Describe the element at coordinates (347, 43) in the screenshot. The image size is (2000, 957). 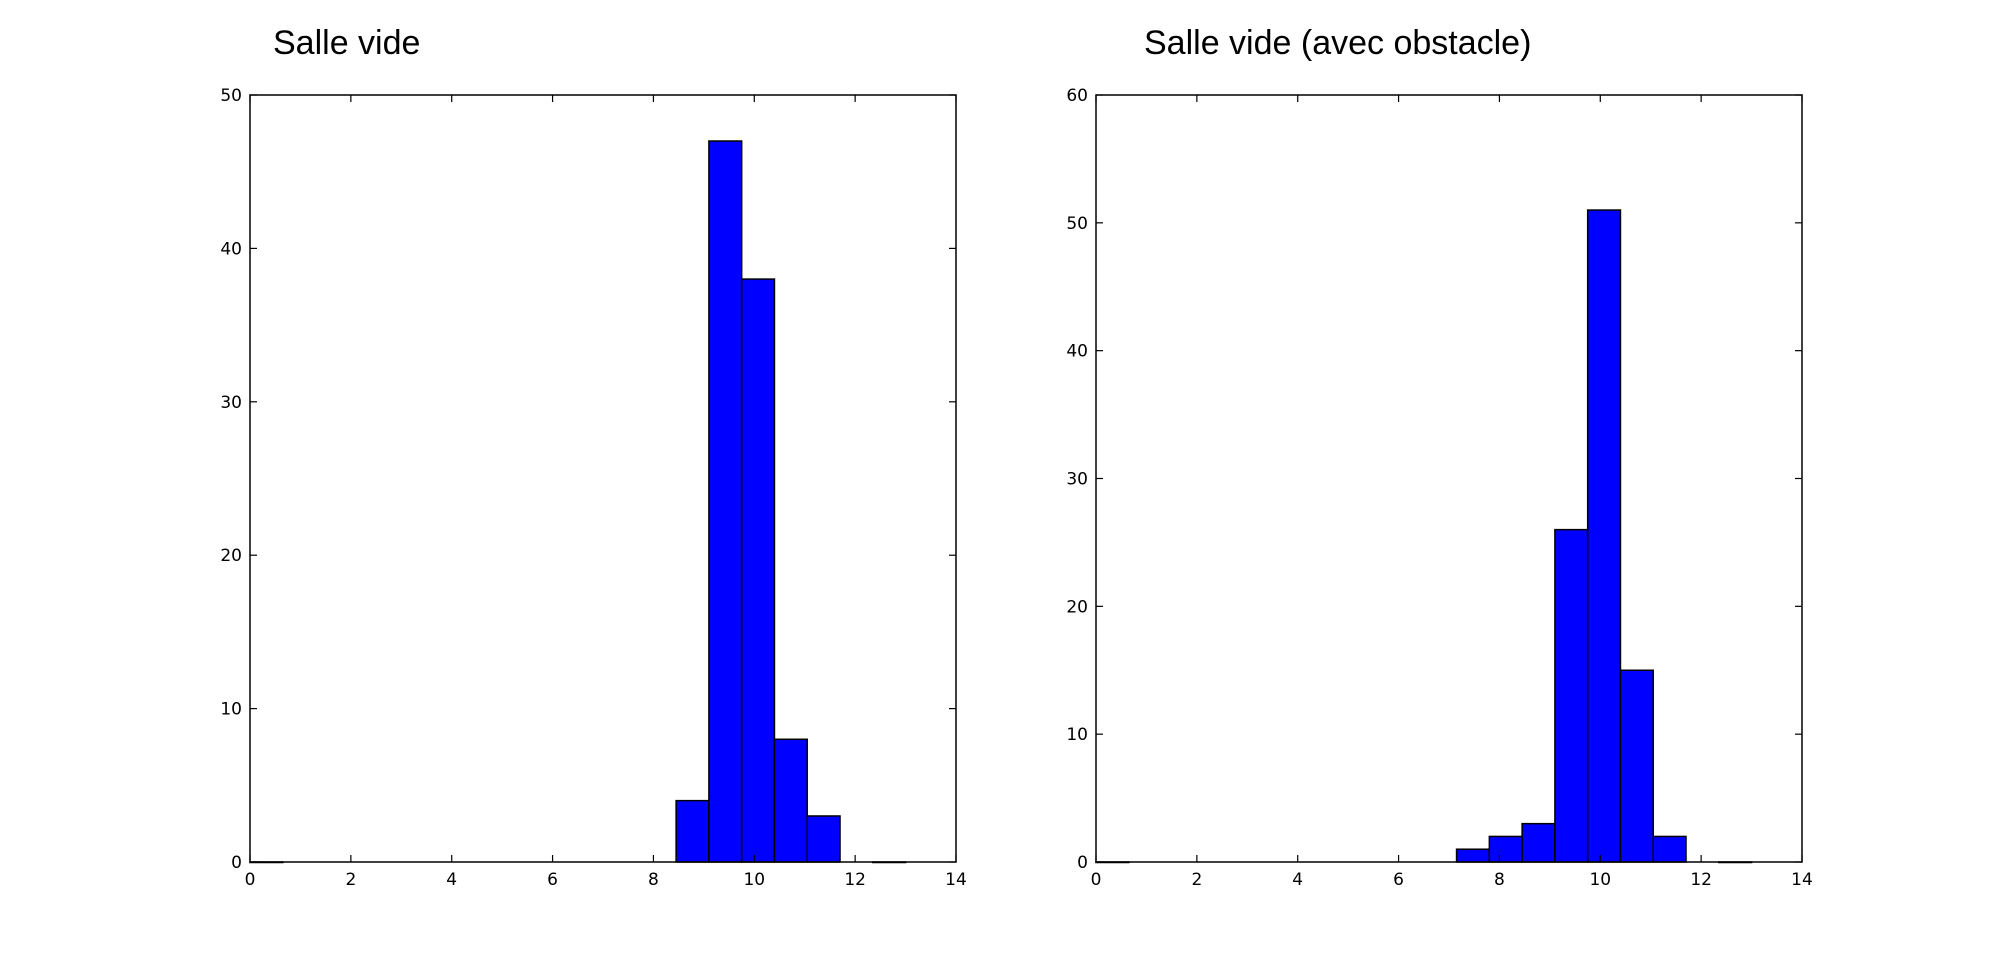
I see `chart-title-left: Salle vide` at that location.